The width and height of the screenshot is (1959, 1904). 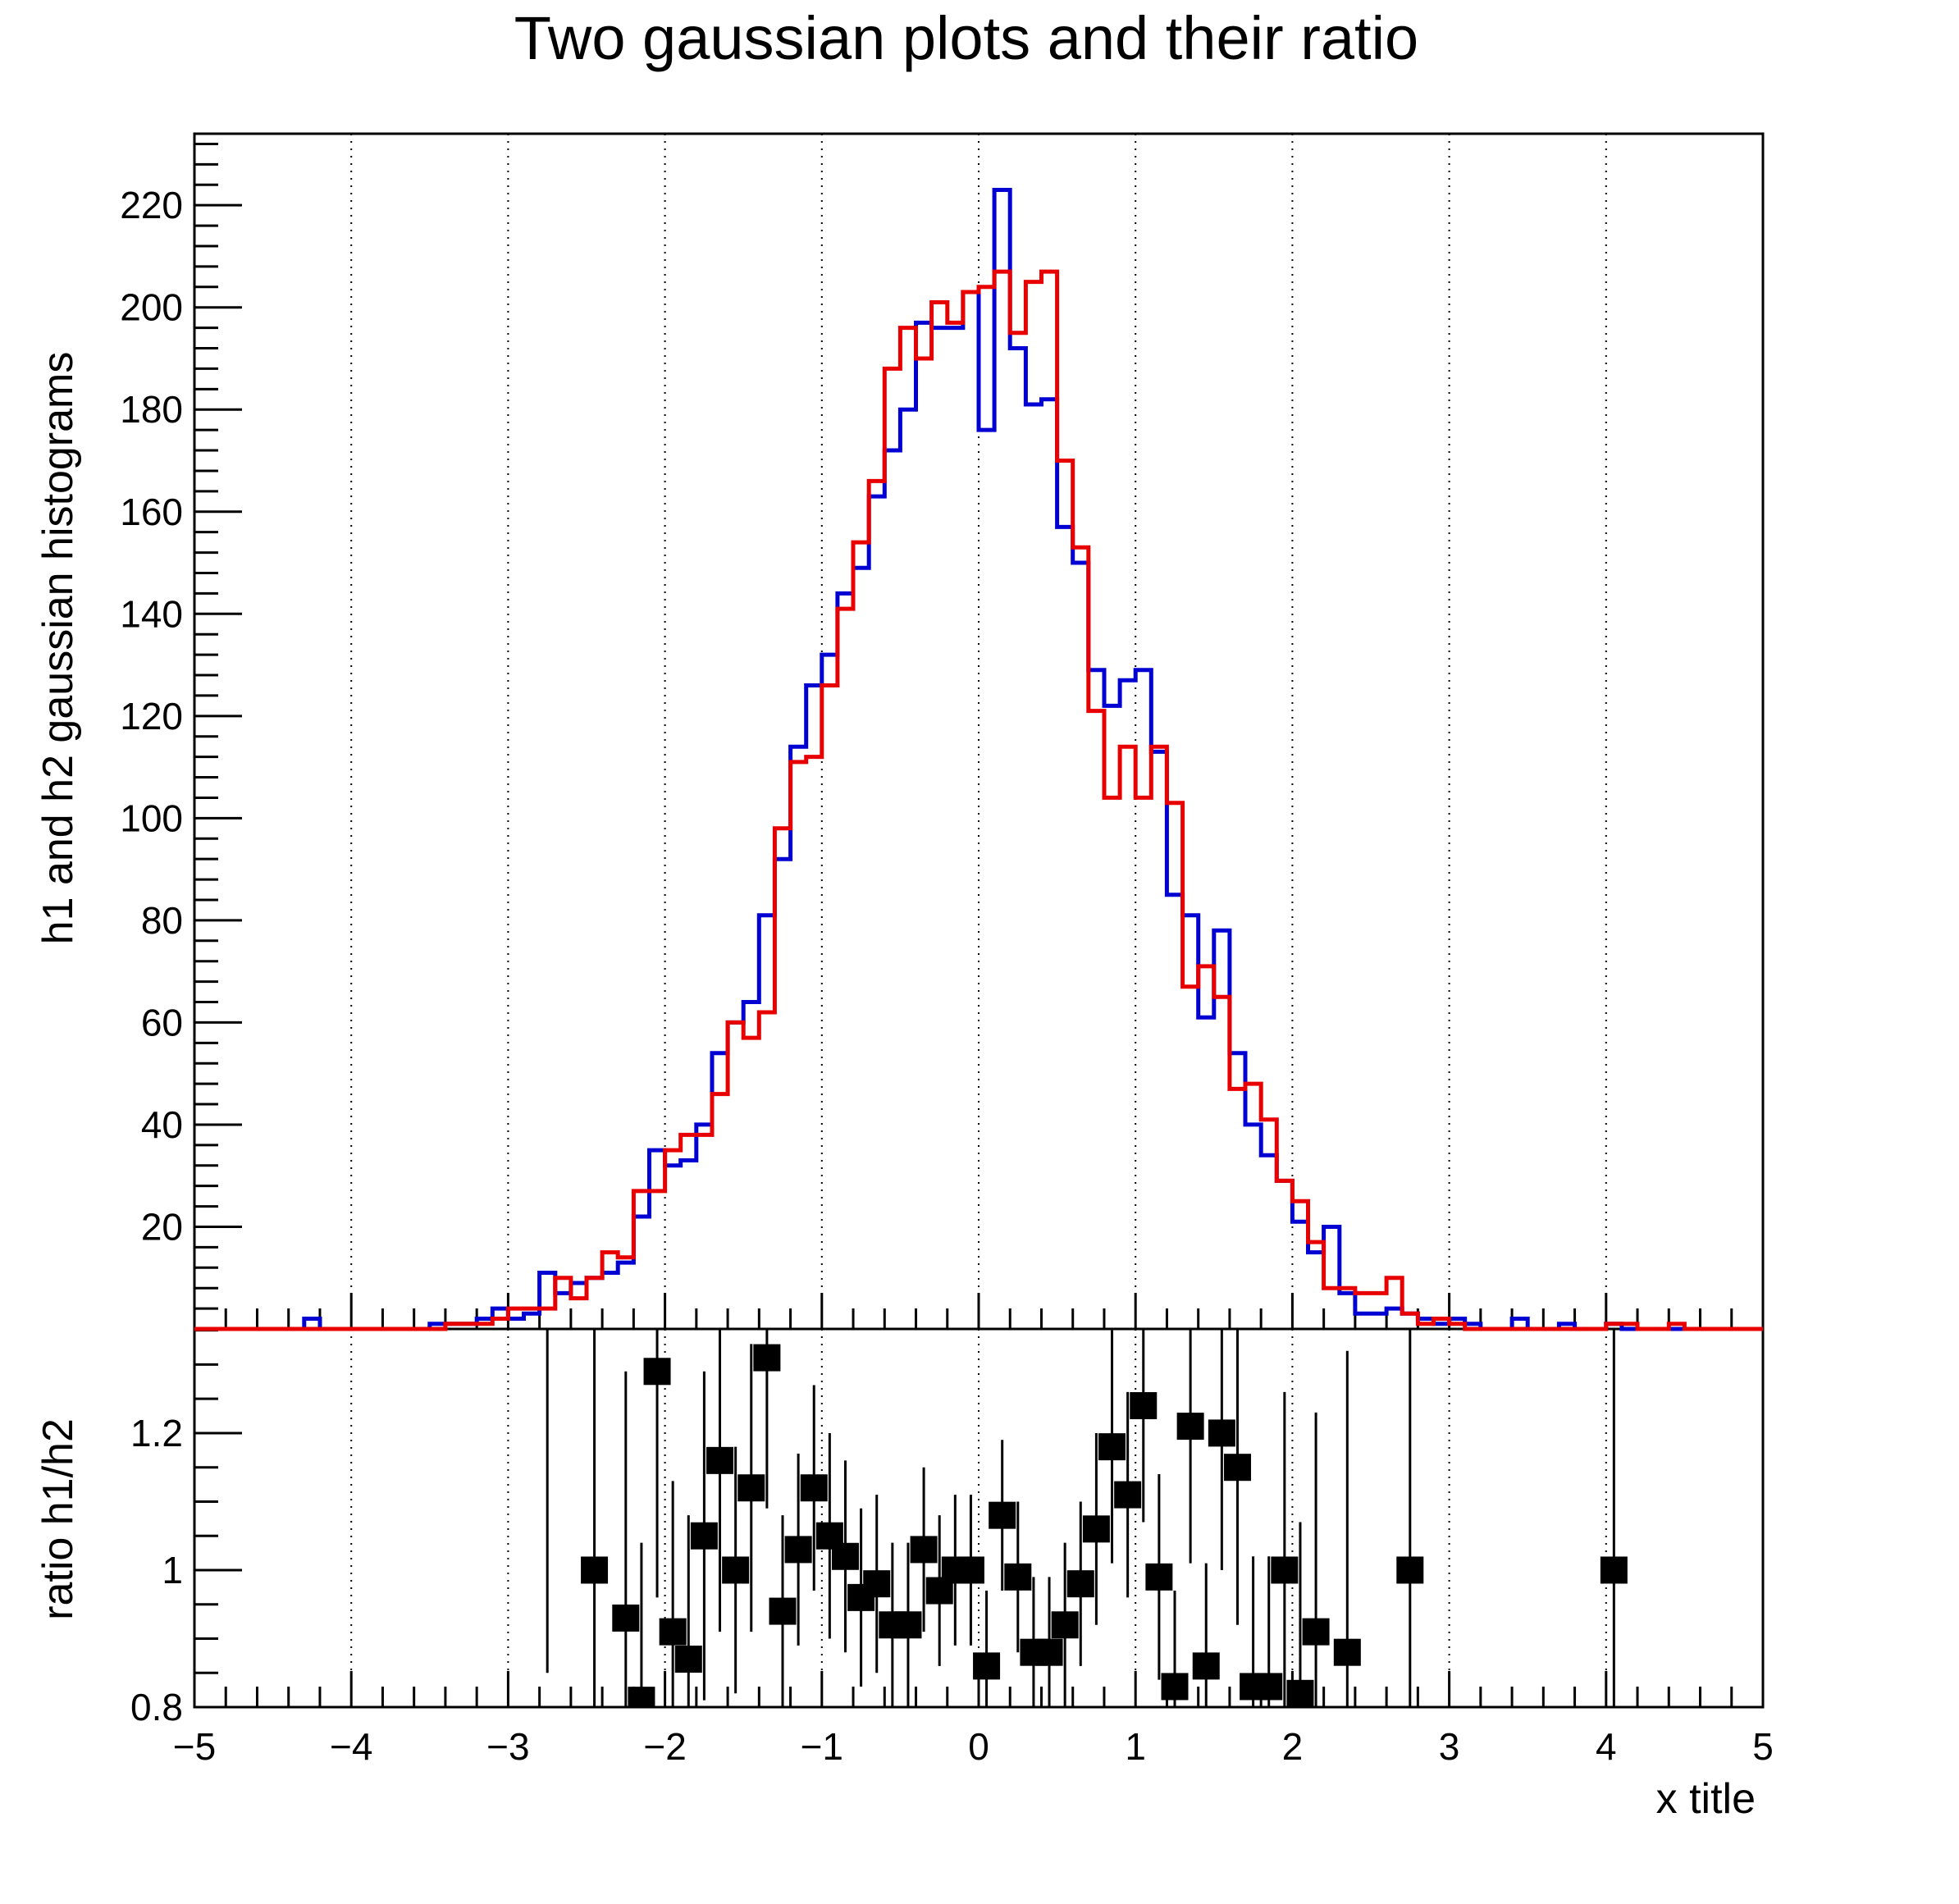 What do you see at coordinates (172, 1570) in the screenshot?
I see `ratio-y-tick-label: 1` at bounding box center [172, 1570].